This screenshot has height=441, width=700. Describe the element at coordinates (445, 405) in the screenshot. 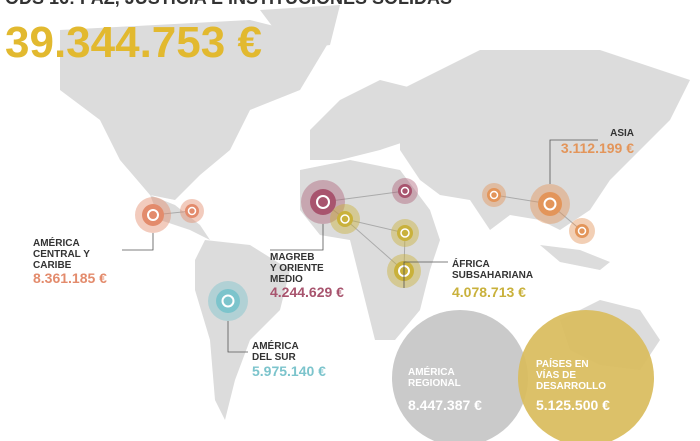

I see `region-amount: 8.447.387 €` at that location.